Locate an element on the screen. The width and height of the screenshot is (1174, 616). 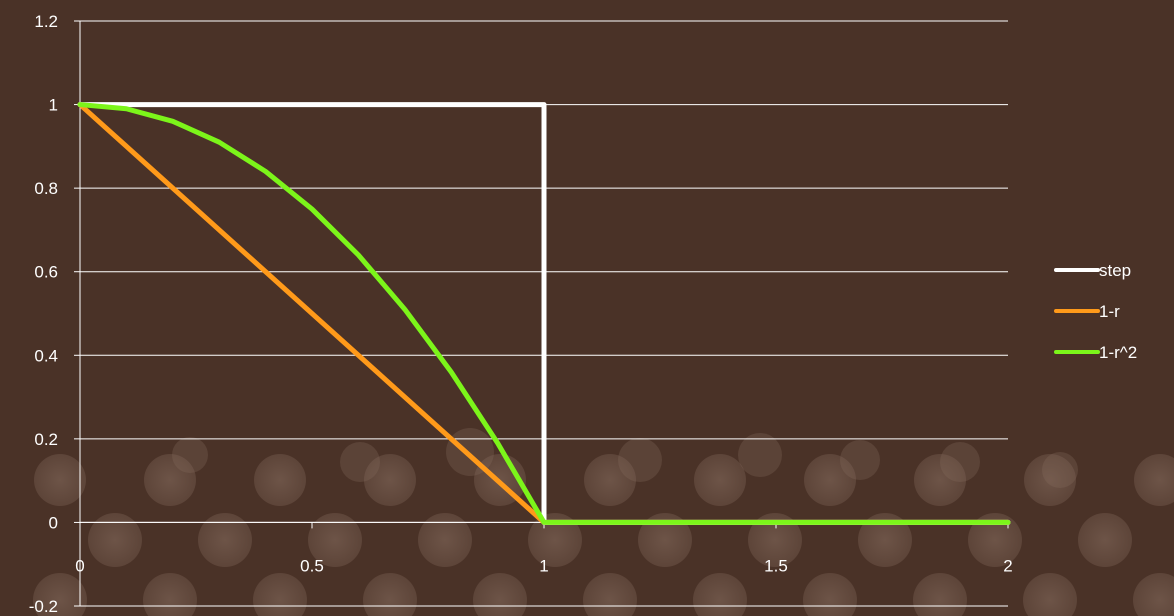
y-tick-label: -0.2 is located at coordinates (43, 606).